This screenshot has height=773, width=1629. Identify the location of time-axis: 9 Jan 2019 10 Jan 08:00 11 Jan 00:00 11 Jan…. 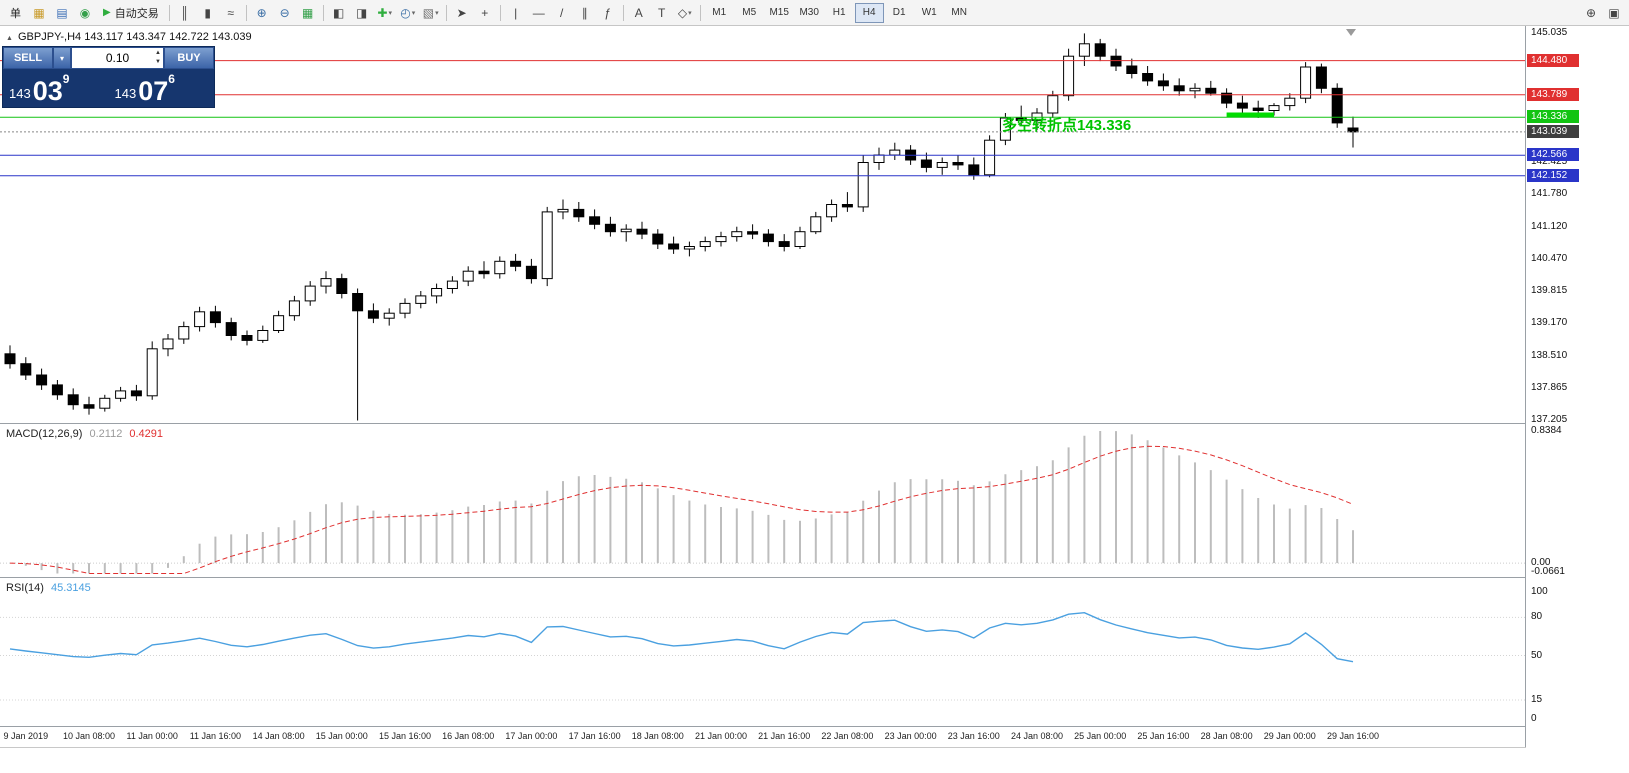
(814, 737).